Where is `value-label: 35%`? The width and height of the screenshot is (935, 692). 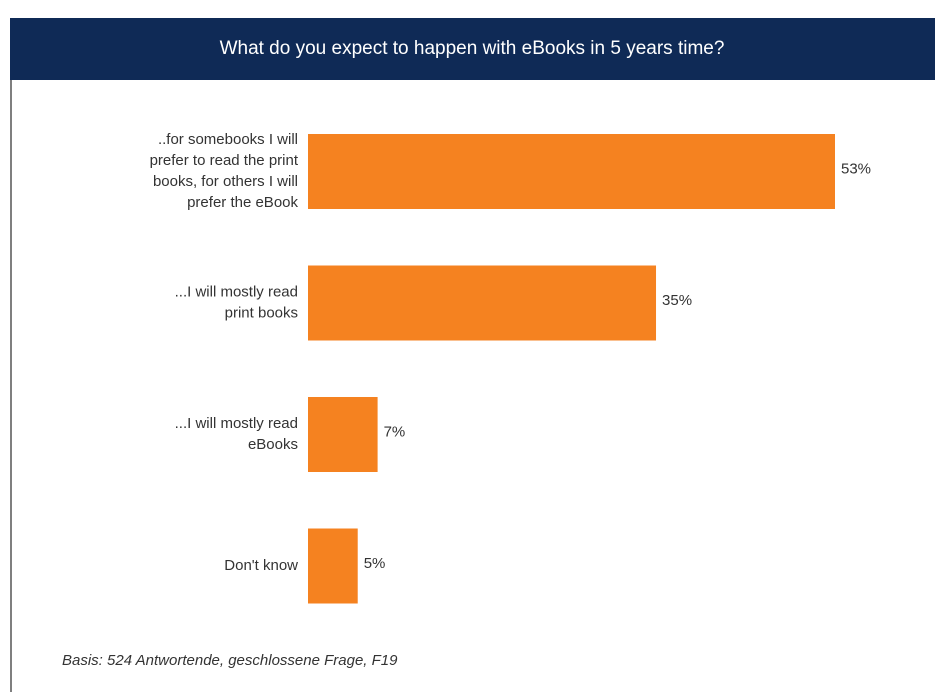 value-label: 35% is located at coordinates (677, 300).